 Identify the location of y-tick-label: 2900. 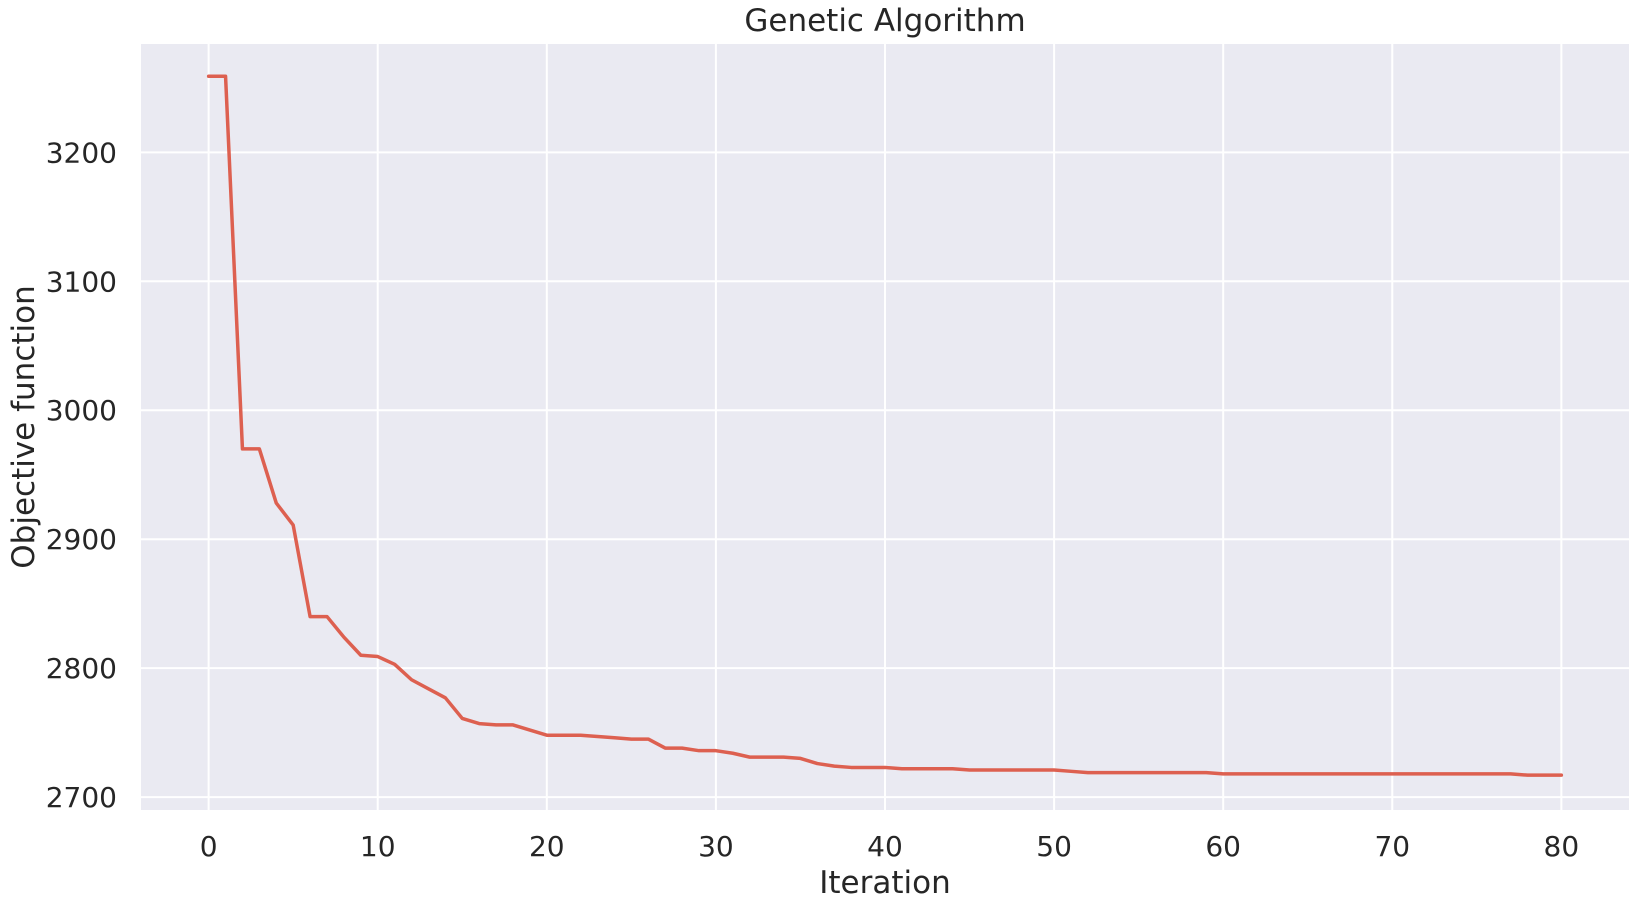
(81, 539).